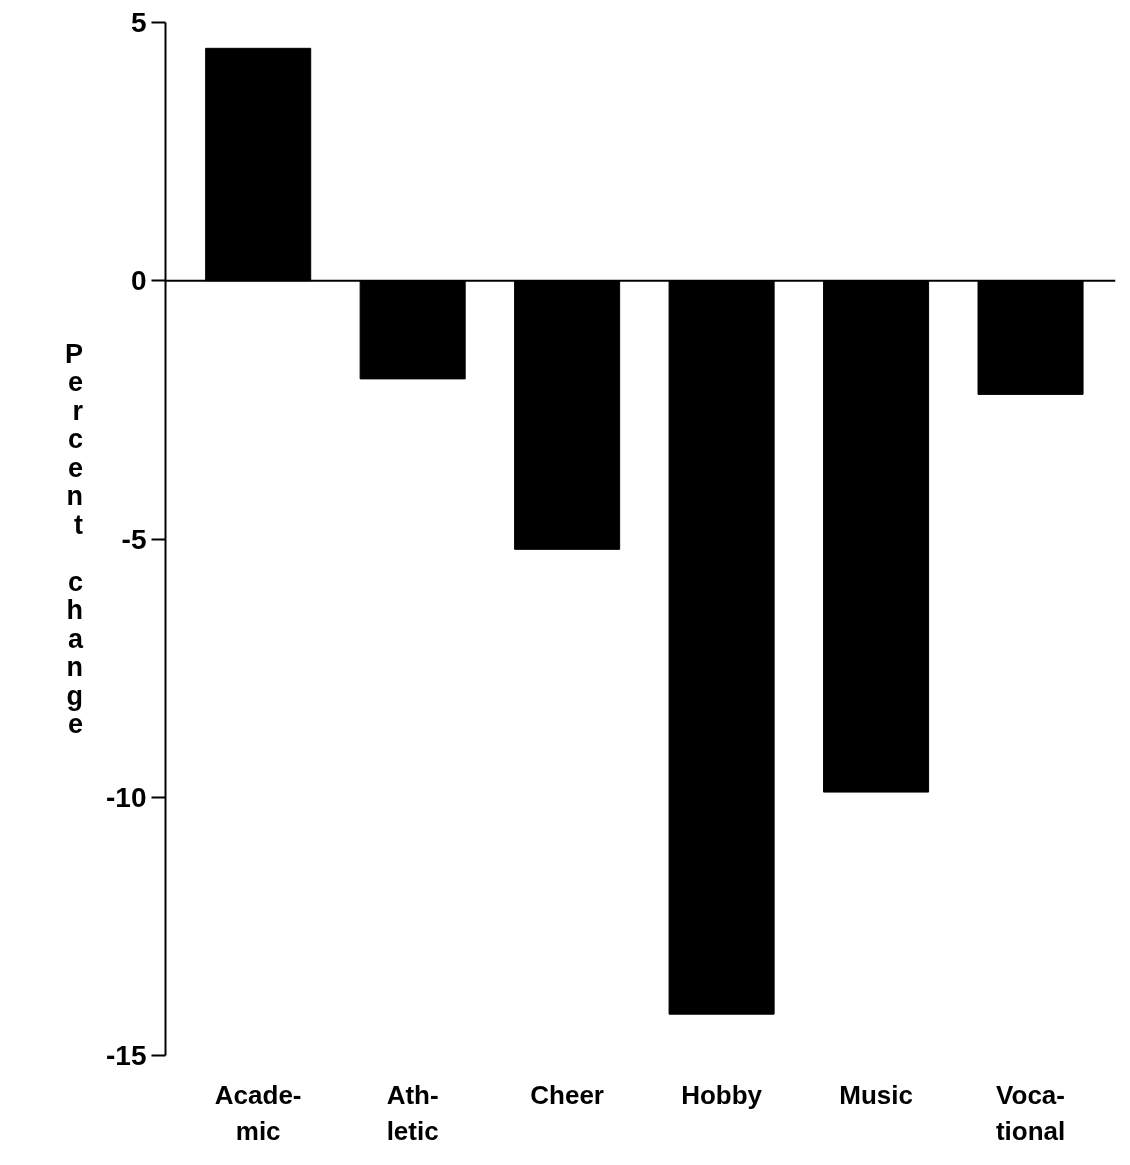 This screenshot has height=1165, width=1130. Describe the element at coordinates (138, 281) in the screenshot. I see `y-tick-label: 0` at that location.